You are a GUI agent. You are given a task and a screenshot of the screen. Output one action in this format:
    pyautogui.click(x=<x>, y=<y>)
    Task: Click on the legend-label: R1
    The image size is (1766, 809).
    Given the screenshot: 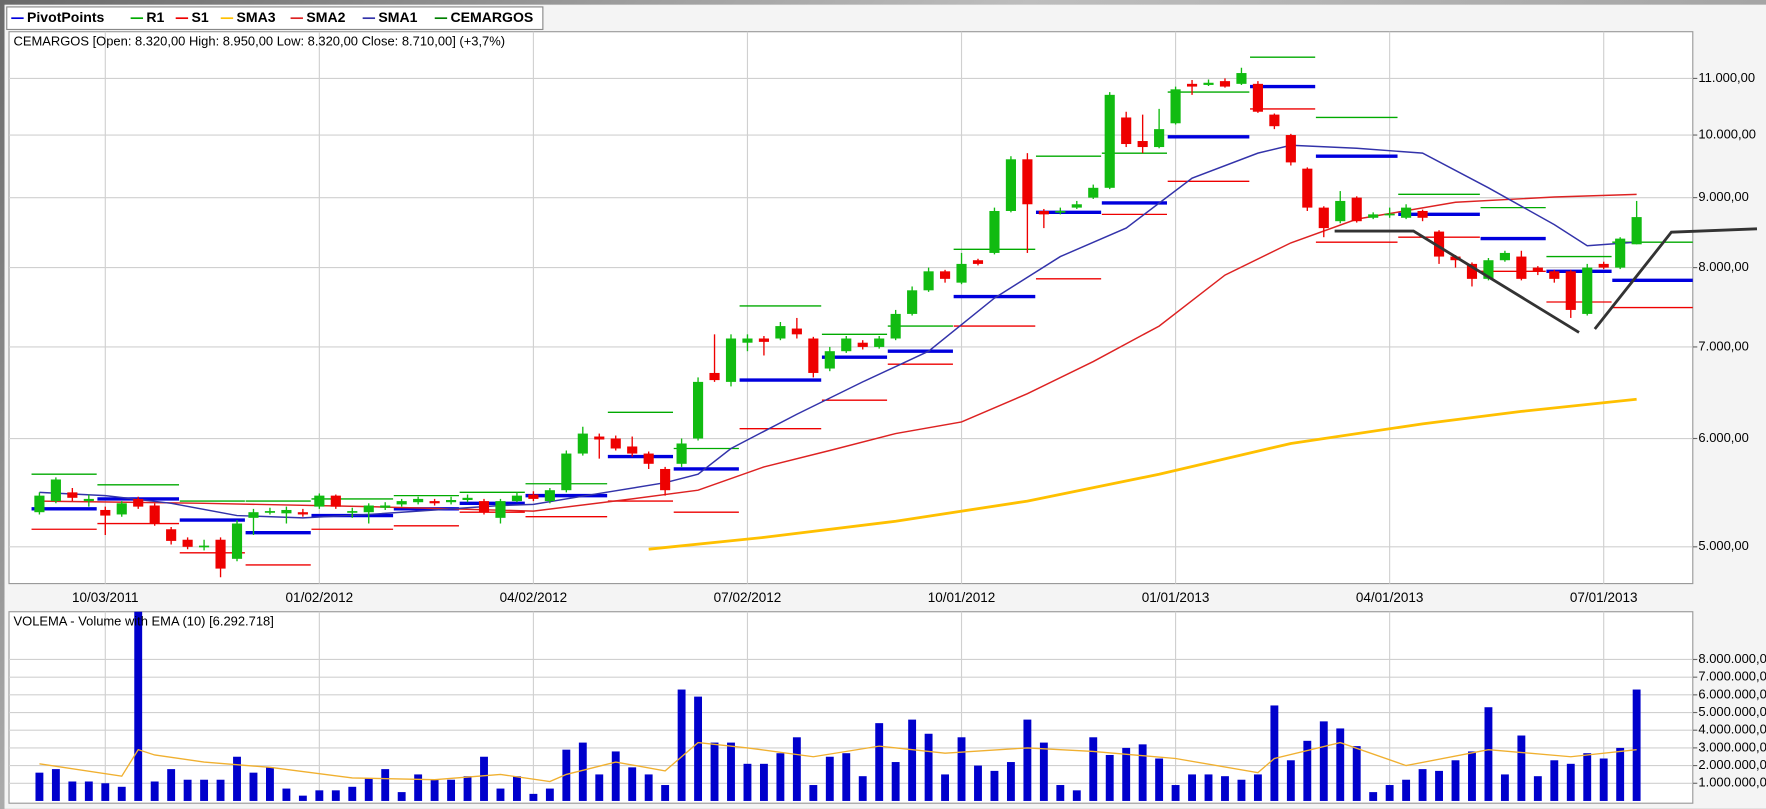 What is the action you would take?
    pyautogui.click(x=155, y=17)
    